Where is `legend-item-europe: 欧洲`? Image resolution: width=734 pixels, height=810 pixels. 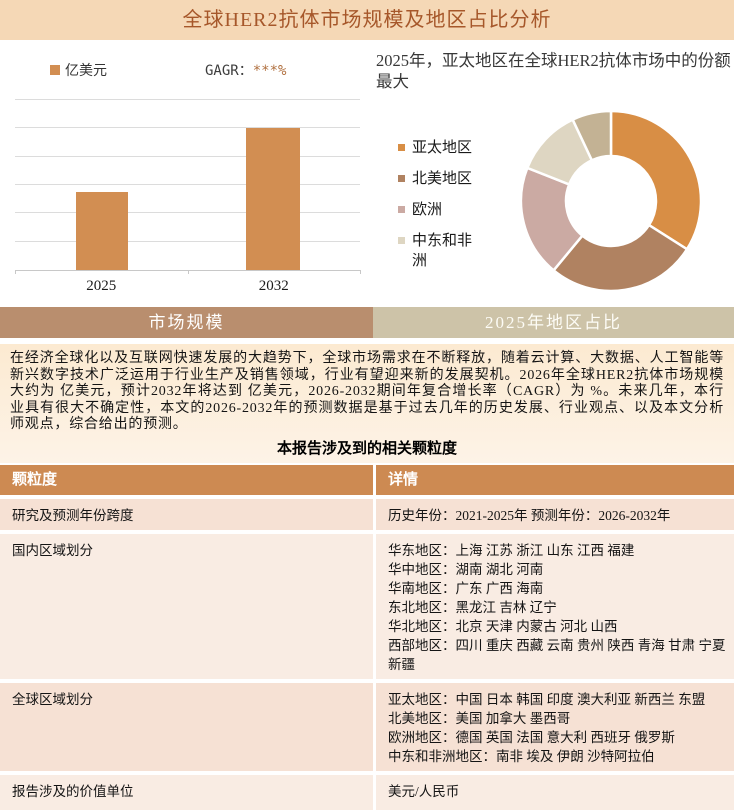 legend-item-europe: 欧洲 is located at coordinates (439, 210).